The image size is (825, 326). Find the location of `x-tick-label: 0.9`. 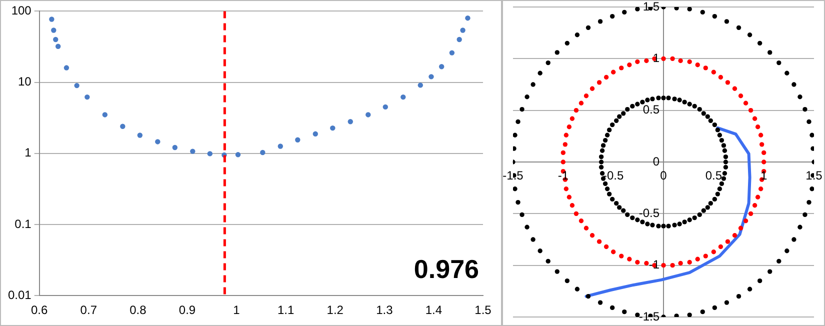

x-tick-label: 0.9 is located at coordinates (187, 310).